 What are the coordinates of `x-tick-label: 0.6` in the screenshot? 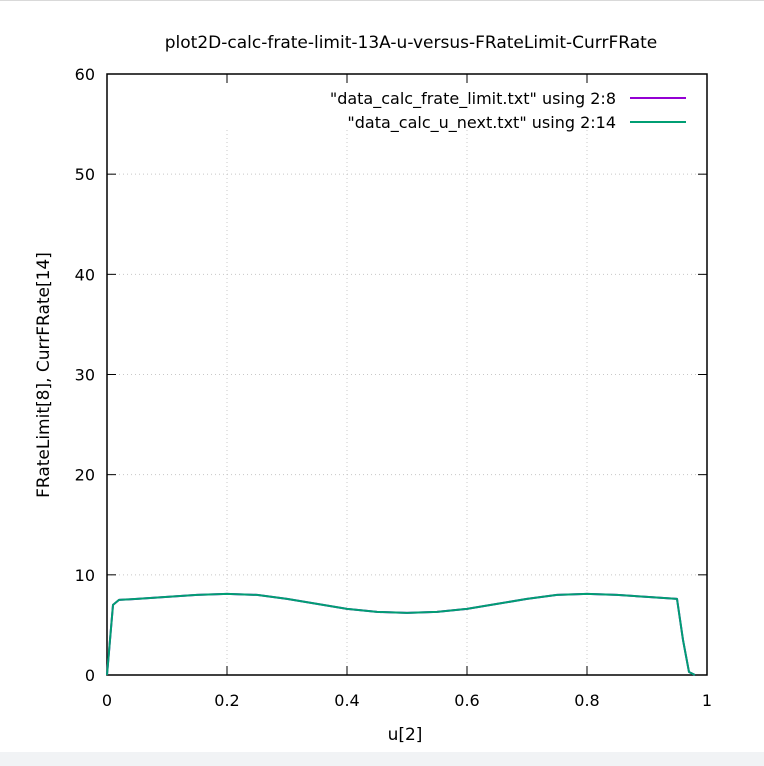 It's located at (466, 700).